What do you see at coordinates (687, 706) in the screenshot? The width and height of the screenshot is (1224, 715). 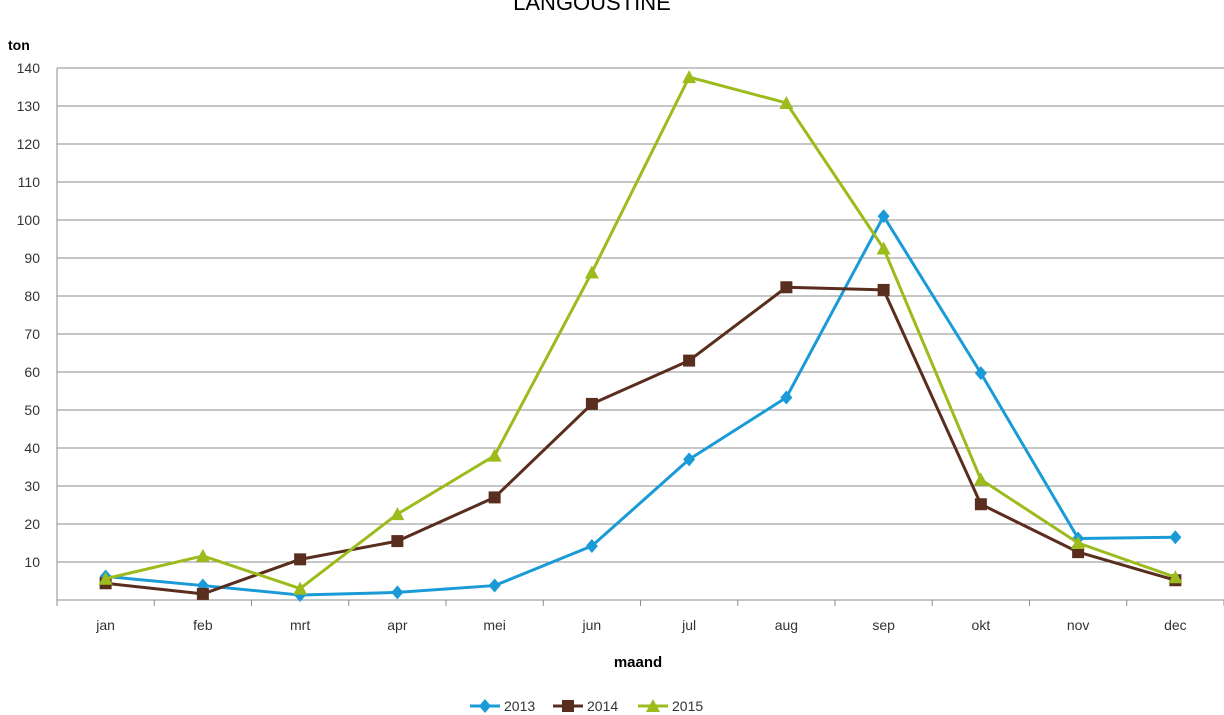 I see `legend-label: 2015` at bounding box center [687, 706].